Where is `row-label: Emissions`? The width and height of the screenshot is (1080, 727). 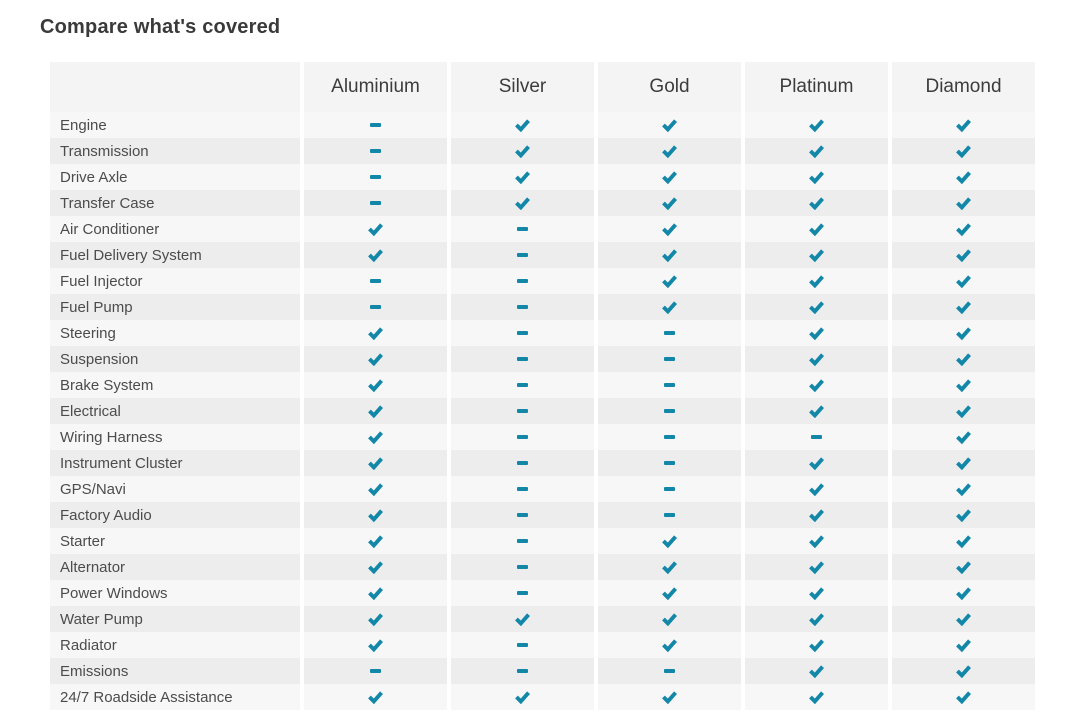 row-label: Emissions is located at coordinates (175, 671).